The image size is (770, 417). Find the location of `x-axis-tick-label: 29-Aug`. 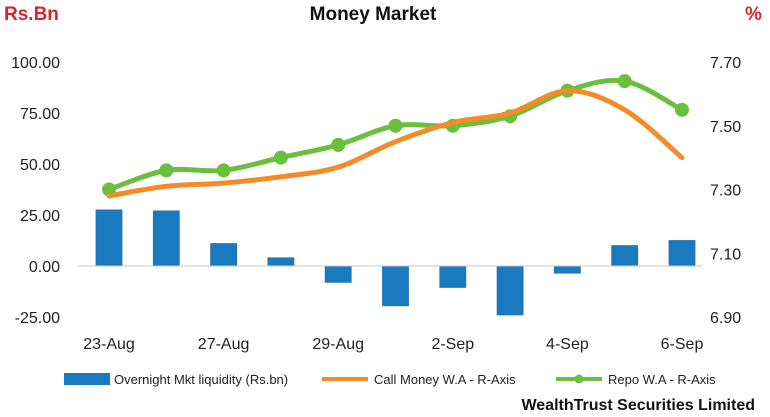

x-axis-tick-label: 29-Aug is located at coordinates (338, 344).